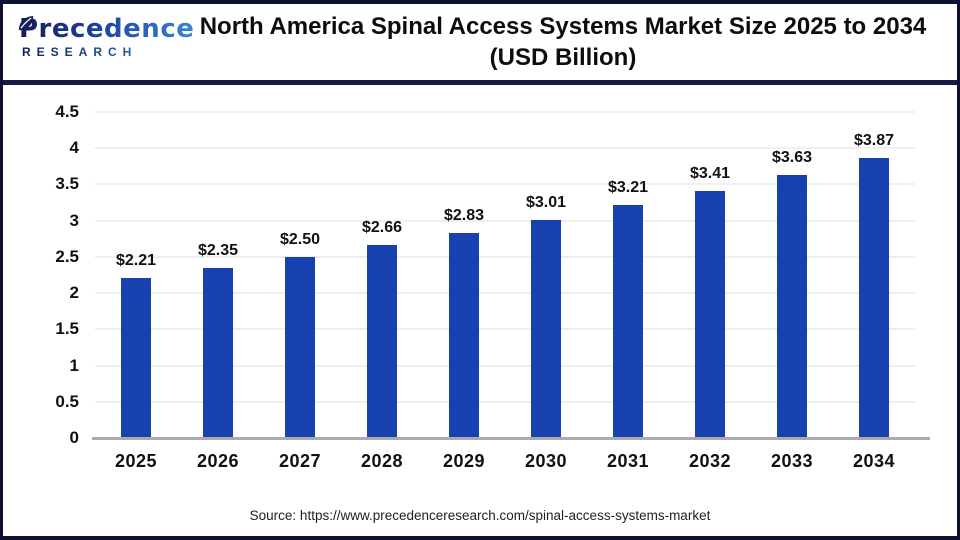 The image size is (960, 540). I want to click on leaf-icon, so click(26, 23).